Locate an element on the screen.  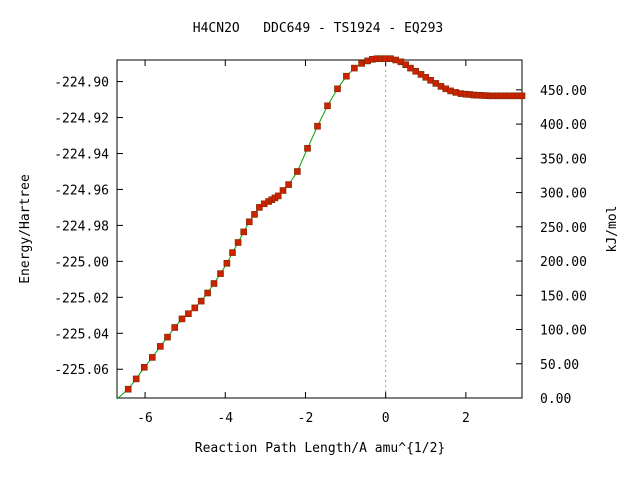
chart-title: H4CN2O DDC649 - TS1924 - EQ293 is located at coordinates (318, 28).